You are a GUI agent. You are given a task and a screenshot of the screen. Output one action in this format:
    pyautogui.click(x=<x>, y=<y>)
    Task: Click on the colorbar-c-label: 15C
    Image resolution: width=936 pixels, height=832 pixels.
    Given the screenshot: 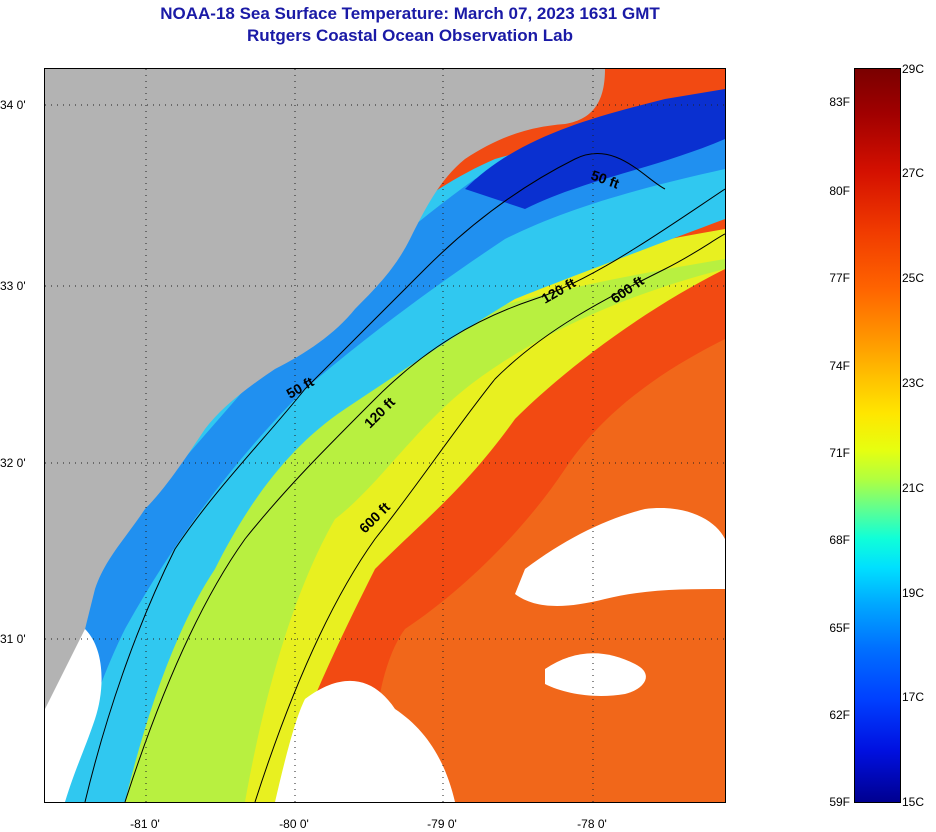 What is the action you would take?
    pyautogui.click(x=913, y=802)
    